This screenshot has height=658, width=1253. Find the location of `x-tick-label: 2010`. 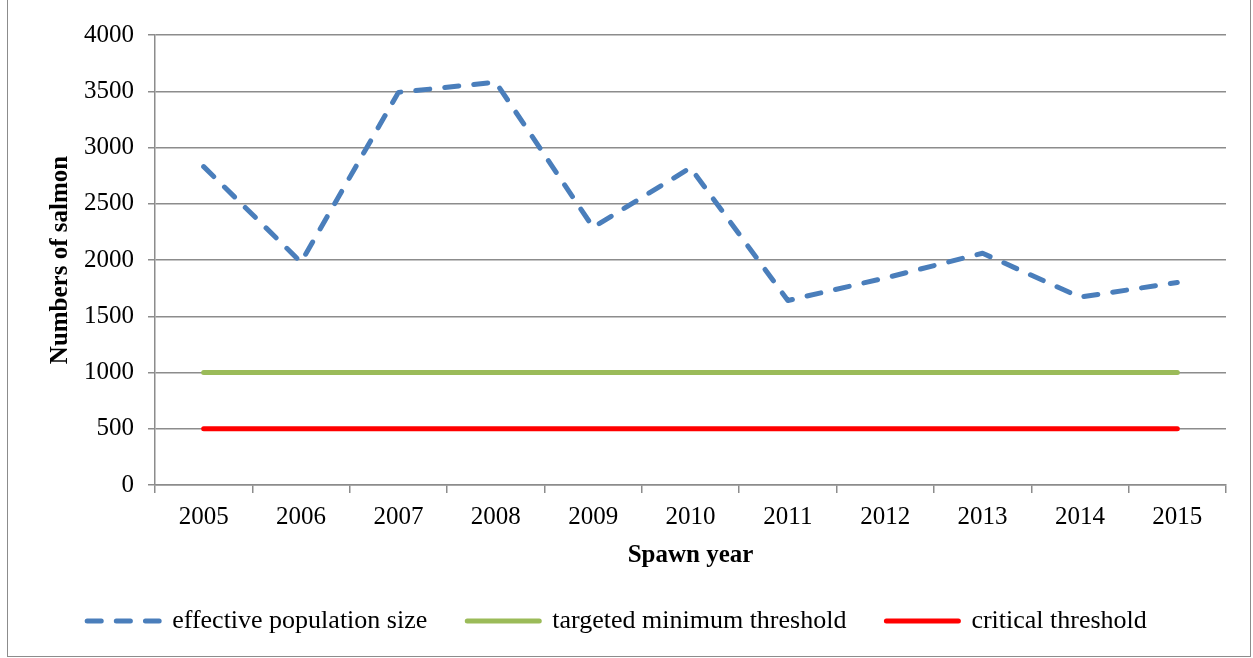

x-tick-label: 2010 is located at coordinates (690, 515).